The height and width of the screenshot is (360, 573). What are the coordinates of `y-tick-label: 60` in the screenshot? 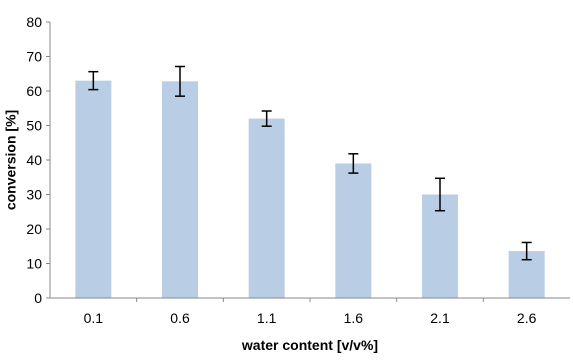 It's located at (34, 91).